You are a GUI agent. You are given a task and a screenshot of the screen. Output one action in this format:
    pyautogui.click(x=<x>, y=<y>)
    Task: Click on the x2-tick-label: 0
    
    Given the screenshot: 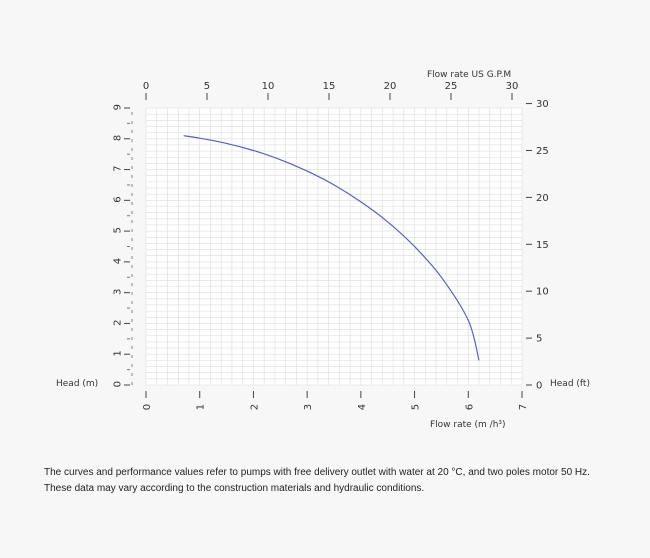 What is the action you would take?
    pyautogui.click(x=146, y=86)
    